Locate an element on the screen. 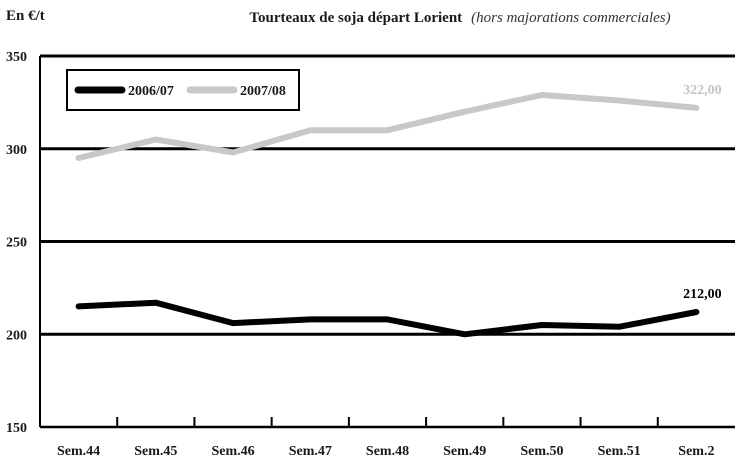  data-label-2007-08: 322,00 is located at coordinates (702, 90).